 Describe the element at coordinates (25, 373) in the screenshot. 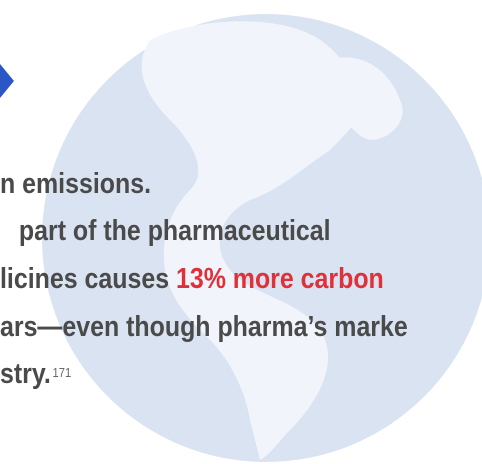

I see `text: stry.` at that location.